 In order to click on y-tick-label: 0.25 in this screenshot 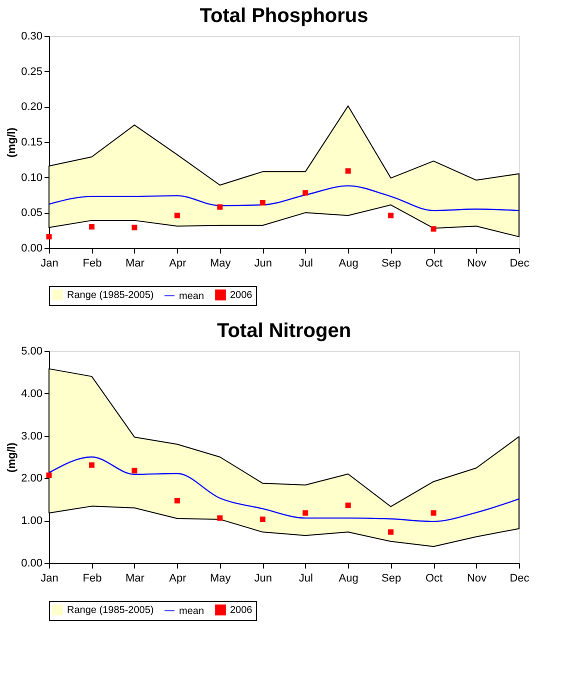, I will do `click(31, 72)`.